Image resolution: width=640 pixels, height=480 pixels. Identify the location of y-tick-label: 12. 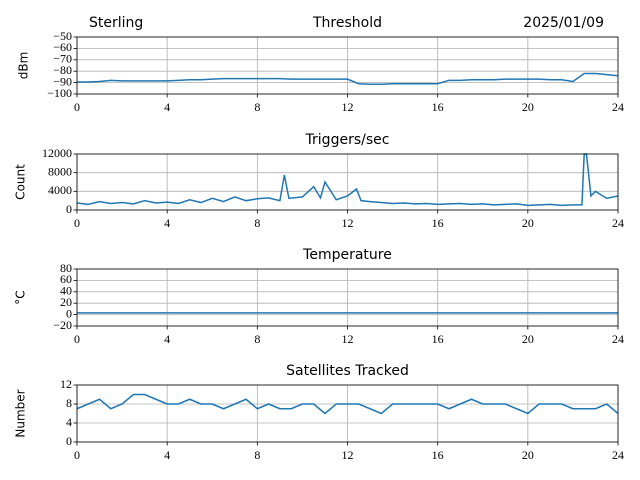
(66, 384).